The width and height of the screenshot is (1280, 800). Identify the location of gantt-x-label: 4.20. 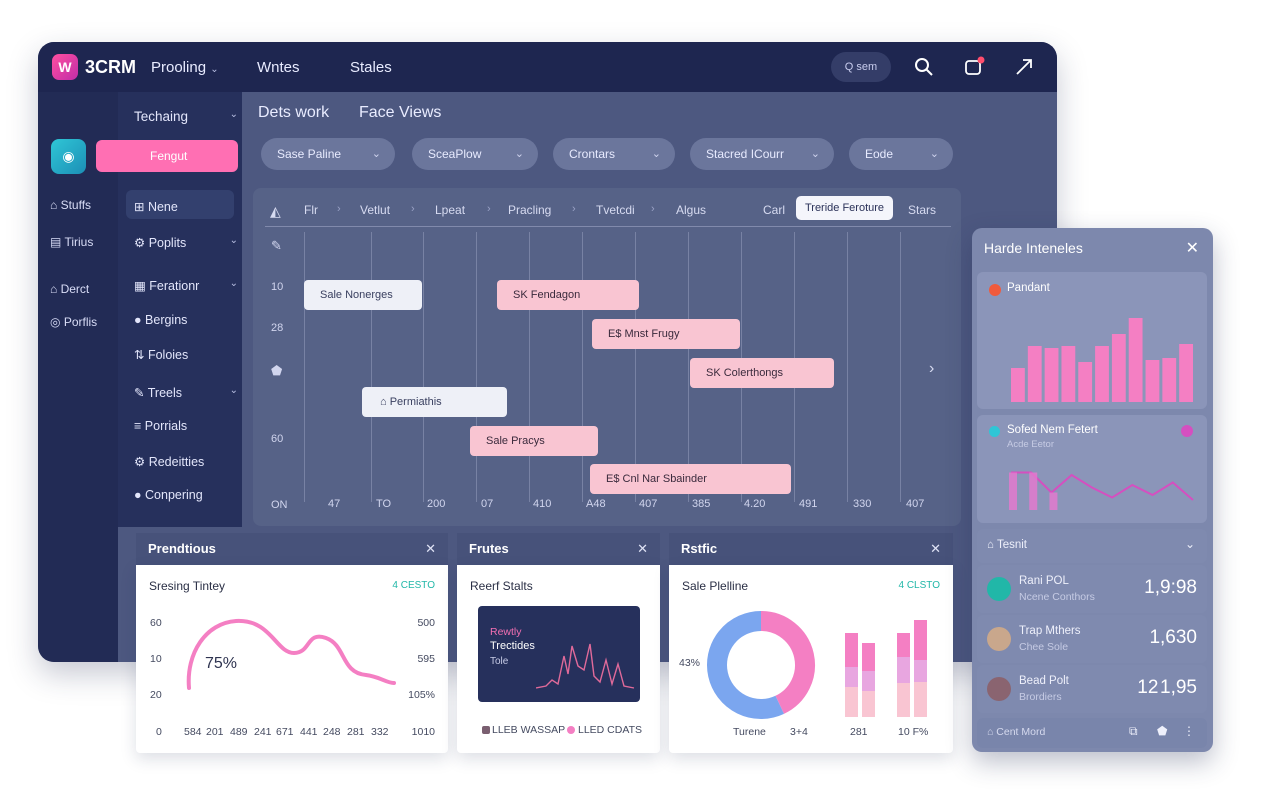
(755, 504).